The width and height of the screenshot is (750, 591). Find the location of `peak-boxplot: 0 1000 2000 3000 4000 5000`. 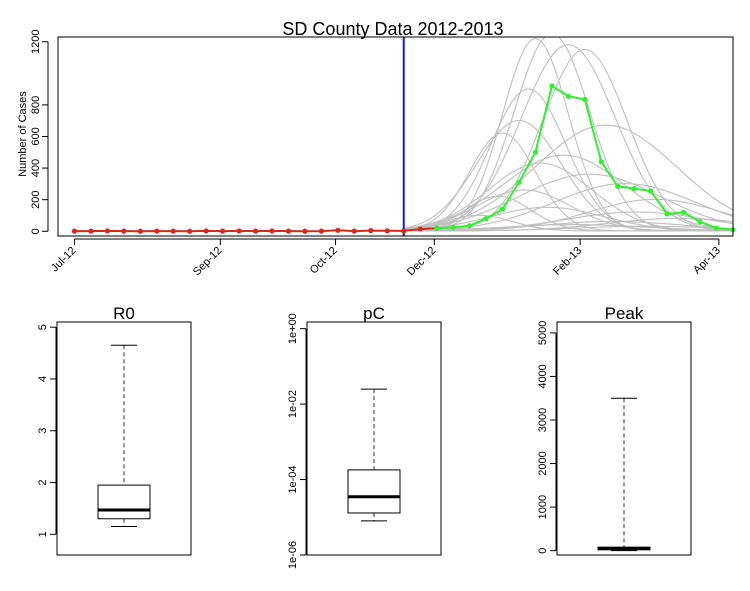

peak-boxplot: 0 1000 2000 3000 4000 5000 is located at coordinates (614, 438).